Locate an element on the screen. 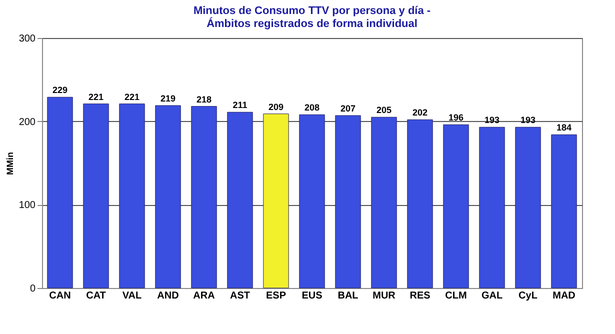  x-tick-label: CAN is located at coordinates (60, 296).